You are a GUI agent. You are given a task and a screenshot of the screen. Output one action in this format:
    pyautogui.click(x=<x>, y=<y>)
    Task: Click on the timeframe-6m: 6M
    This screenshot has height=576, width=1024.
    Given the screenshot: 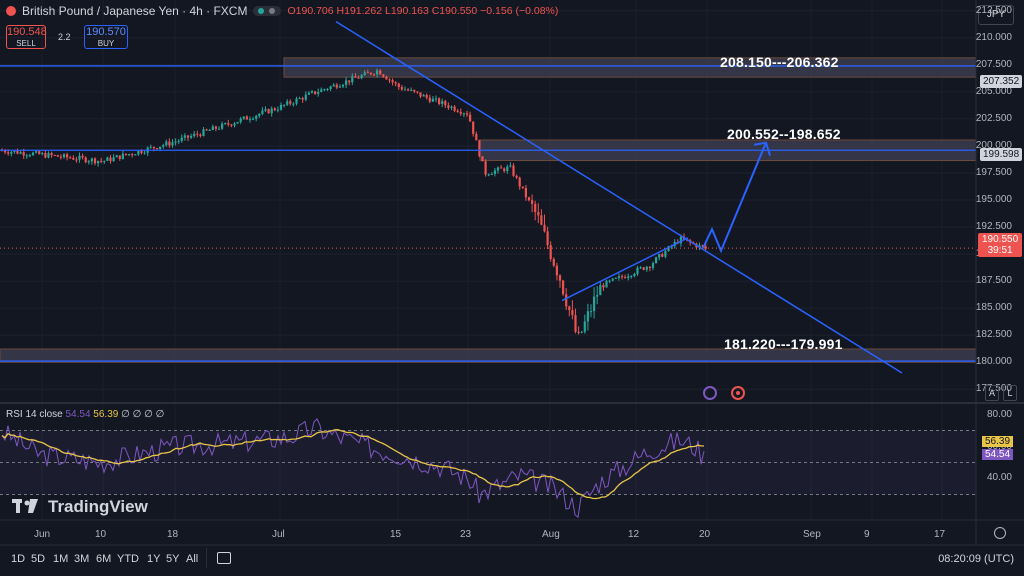 What is the action you would take?
    pyautogui.click(x=104, y=559)
    